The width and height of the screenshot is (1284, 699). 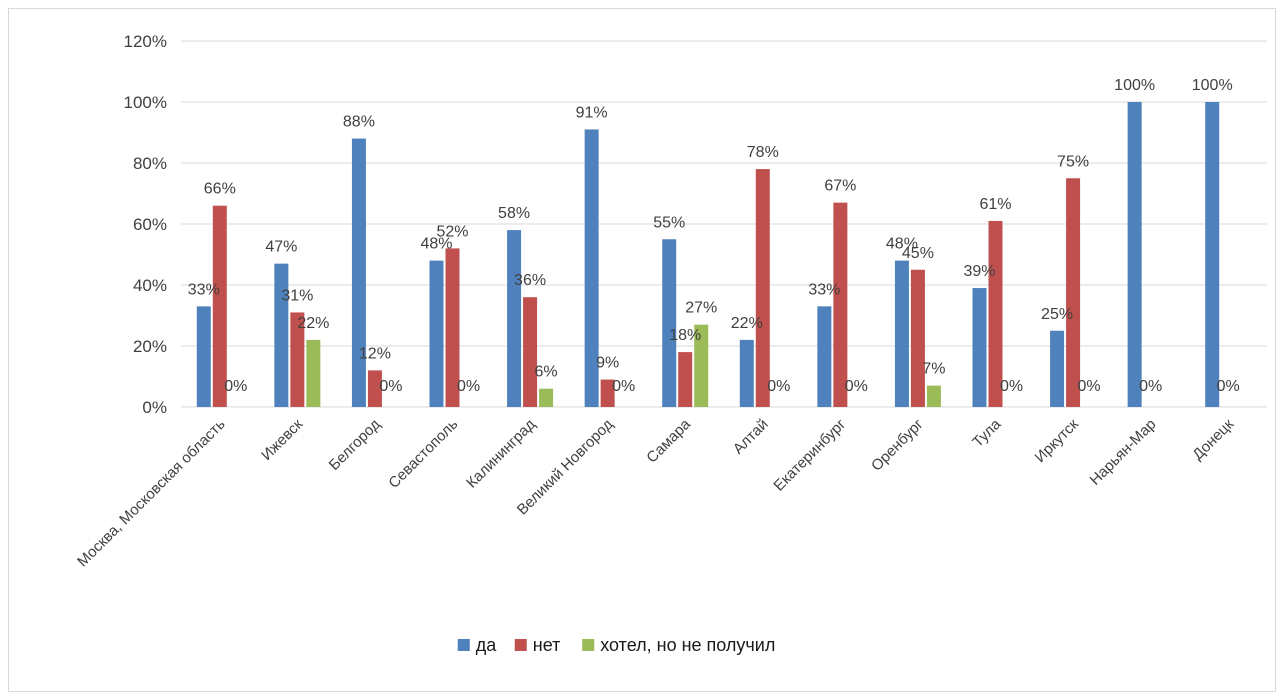 I want to click on data-label: 52%, so click(x=452, y=231).